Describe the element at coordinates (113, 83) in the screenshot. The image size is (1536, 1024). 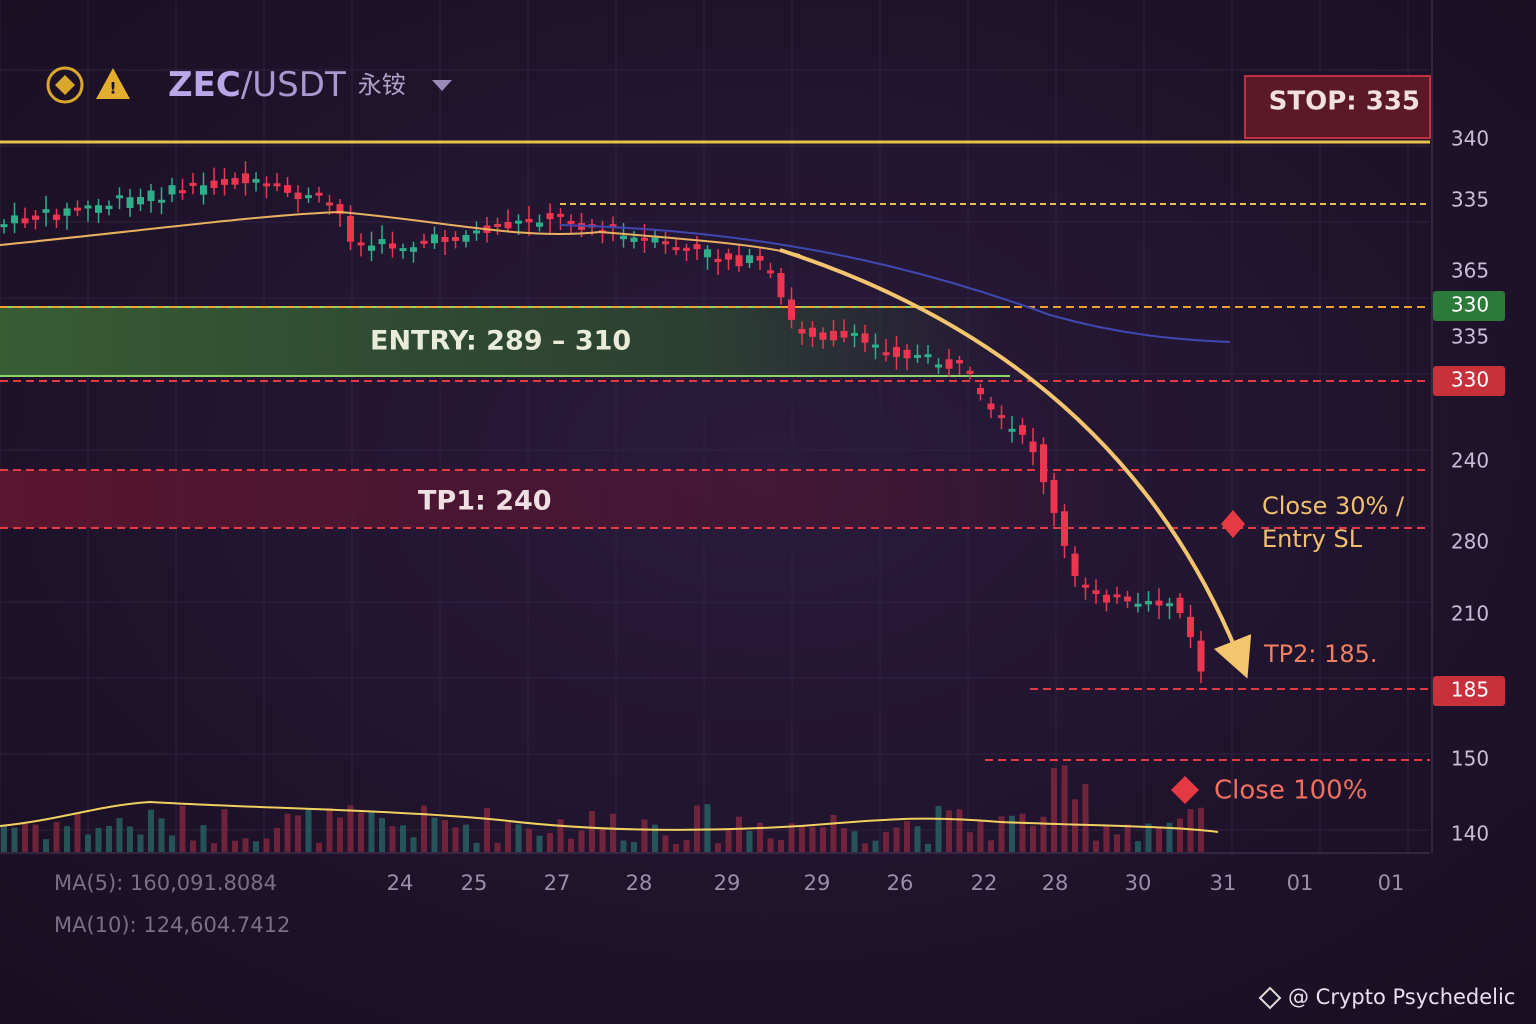
I see `warning-icon` at that location.